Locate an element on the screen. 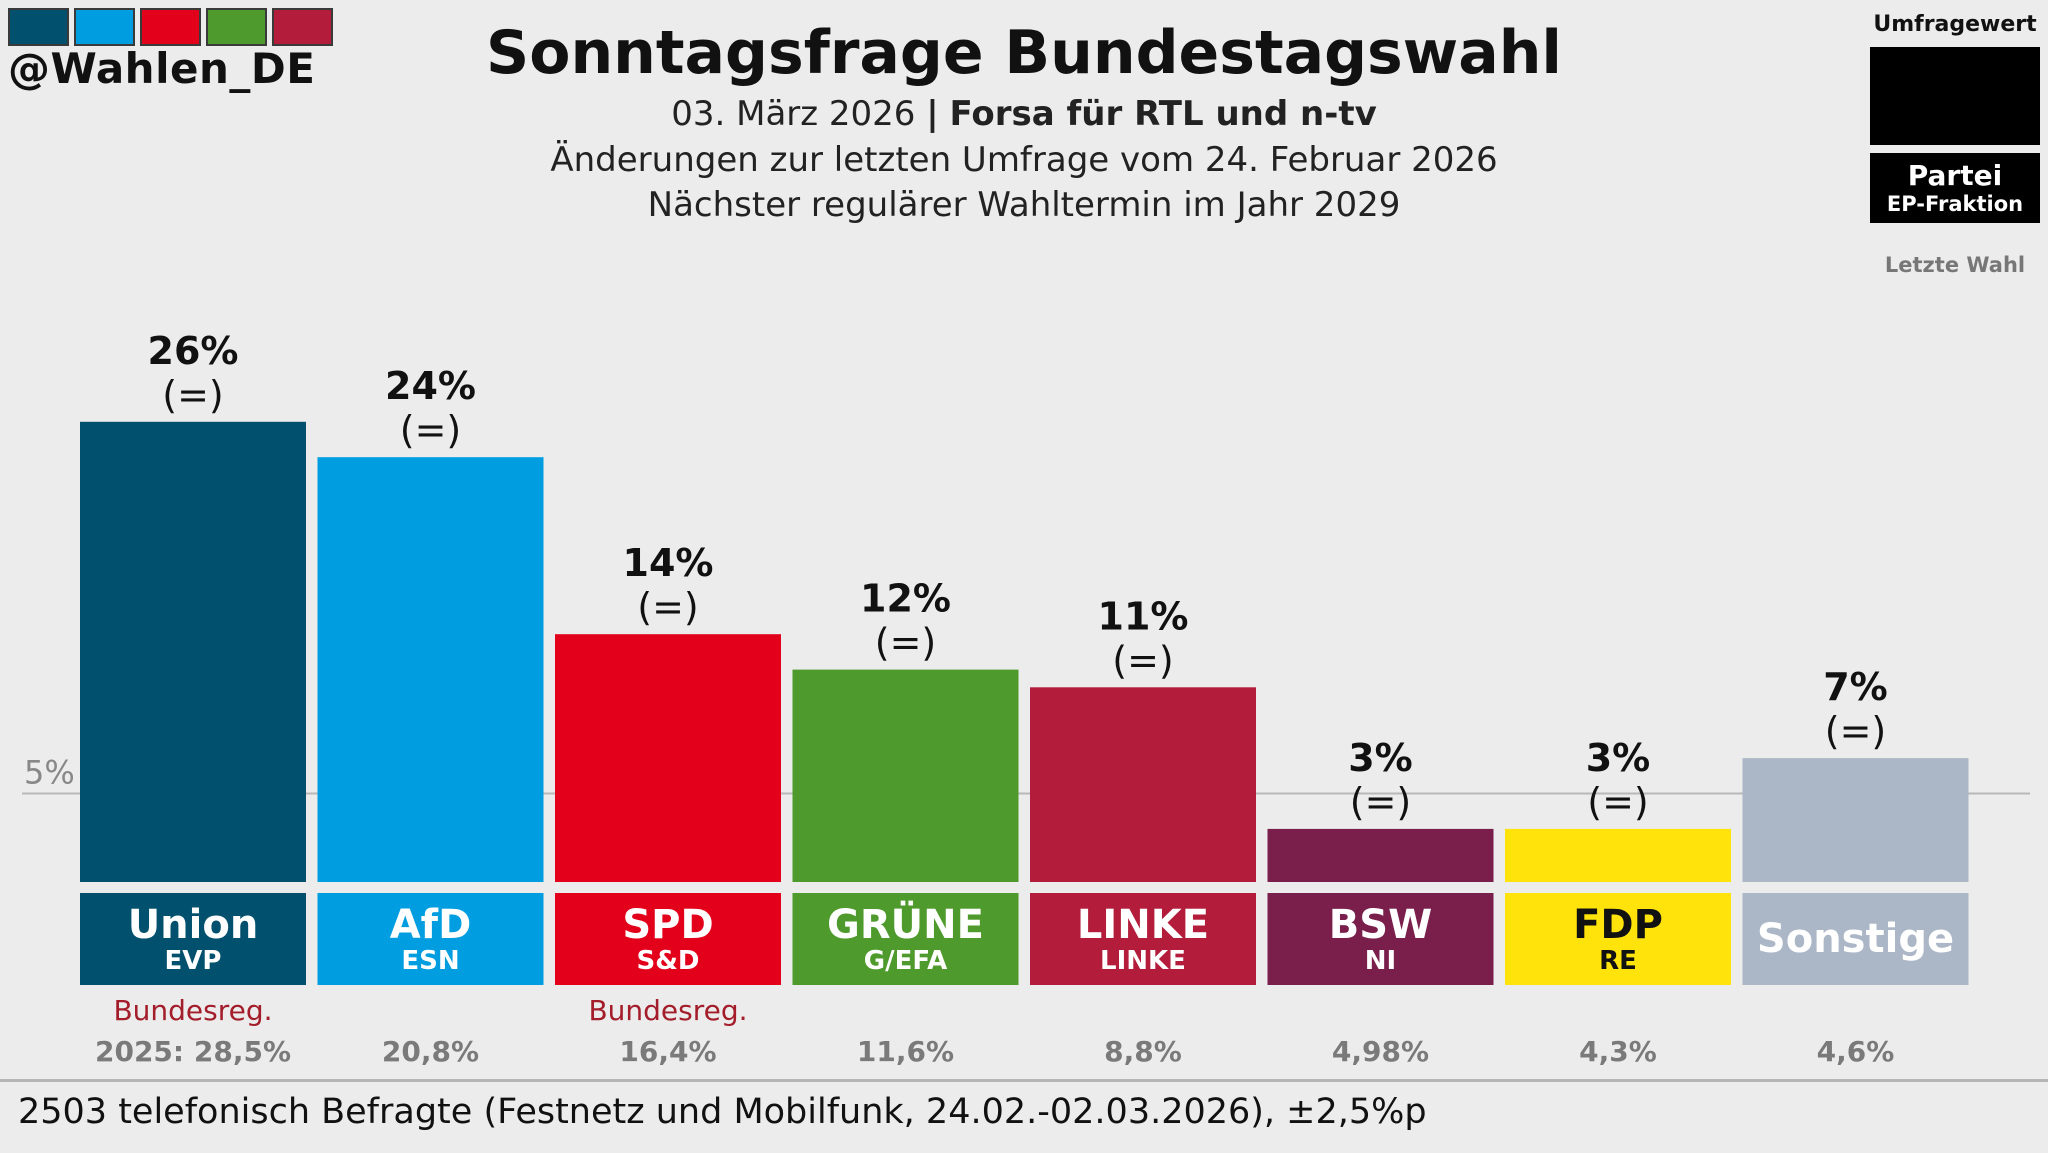 The height and width of the screenshot is (1153, 2048). last-election-value: 20,8% is located at coordinates (430, 1051).